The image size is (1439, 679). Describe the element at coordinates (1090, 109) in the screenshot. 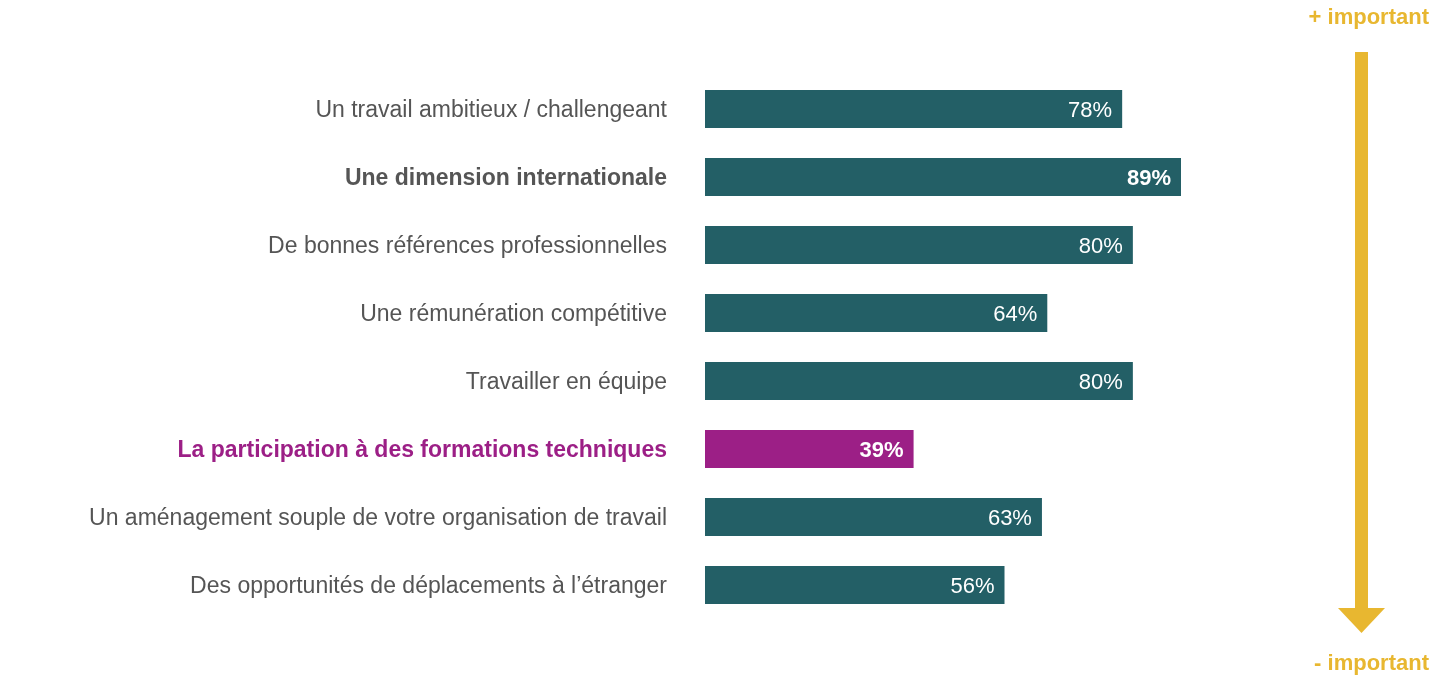

I see `data-label: 78%` at that location.